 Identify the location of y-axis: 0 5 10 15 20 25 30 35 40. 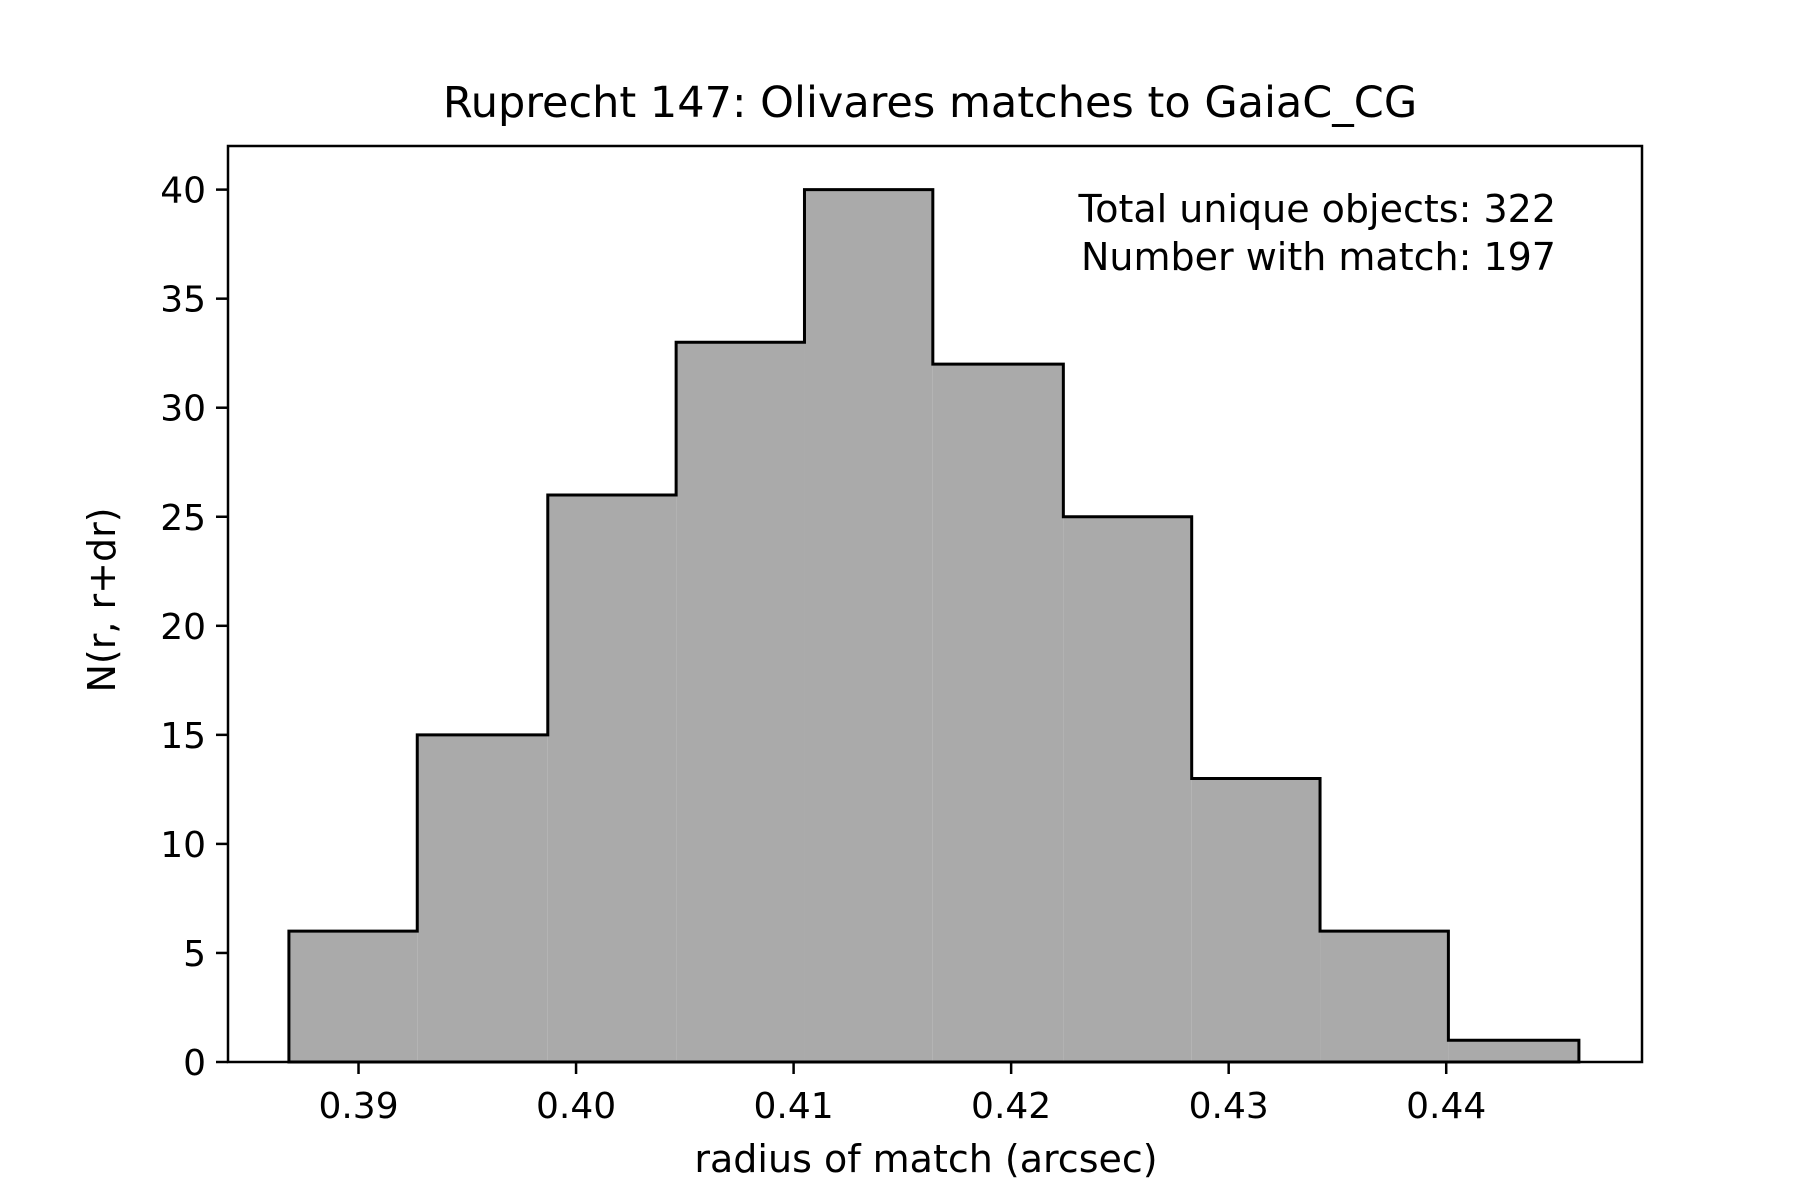
(194, 627).